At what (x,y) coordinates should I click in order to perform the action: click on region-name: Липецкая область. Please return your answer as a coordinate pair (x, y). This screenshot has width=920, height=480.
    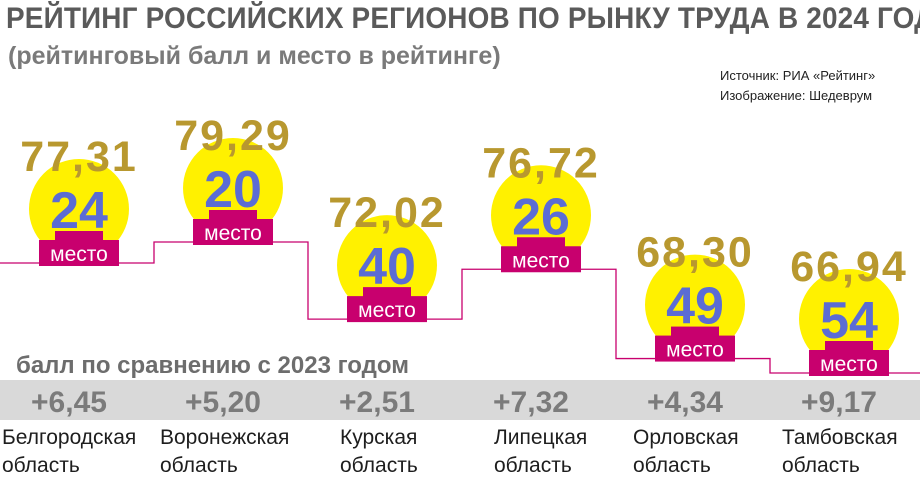
    Looking at the image, I should click on (540, 452).